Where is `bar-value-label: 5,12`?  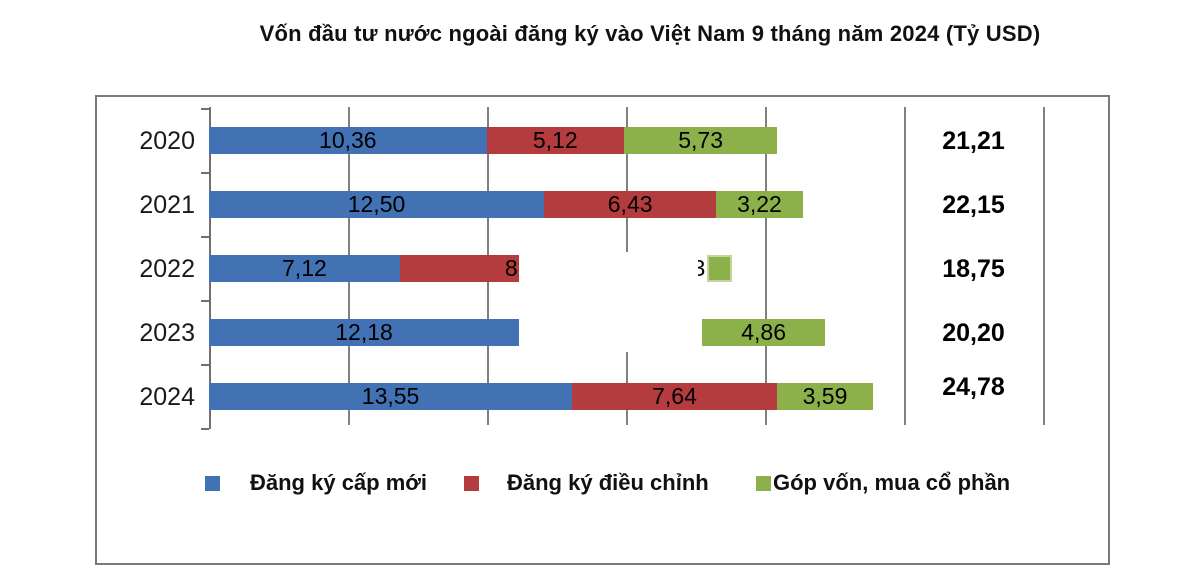 bar-value-label: 5,12 is located at coordinates (555, 140).